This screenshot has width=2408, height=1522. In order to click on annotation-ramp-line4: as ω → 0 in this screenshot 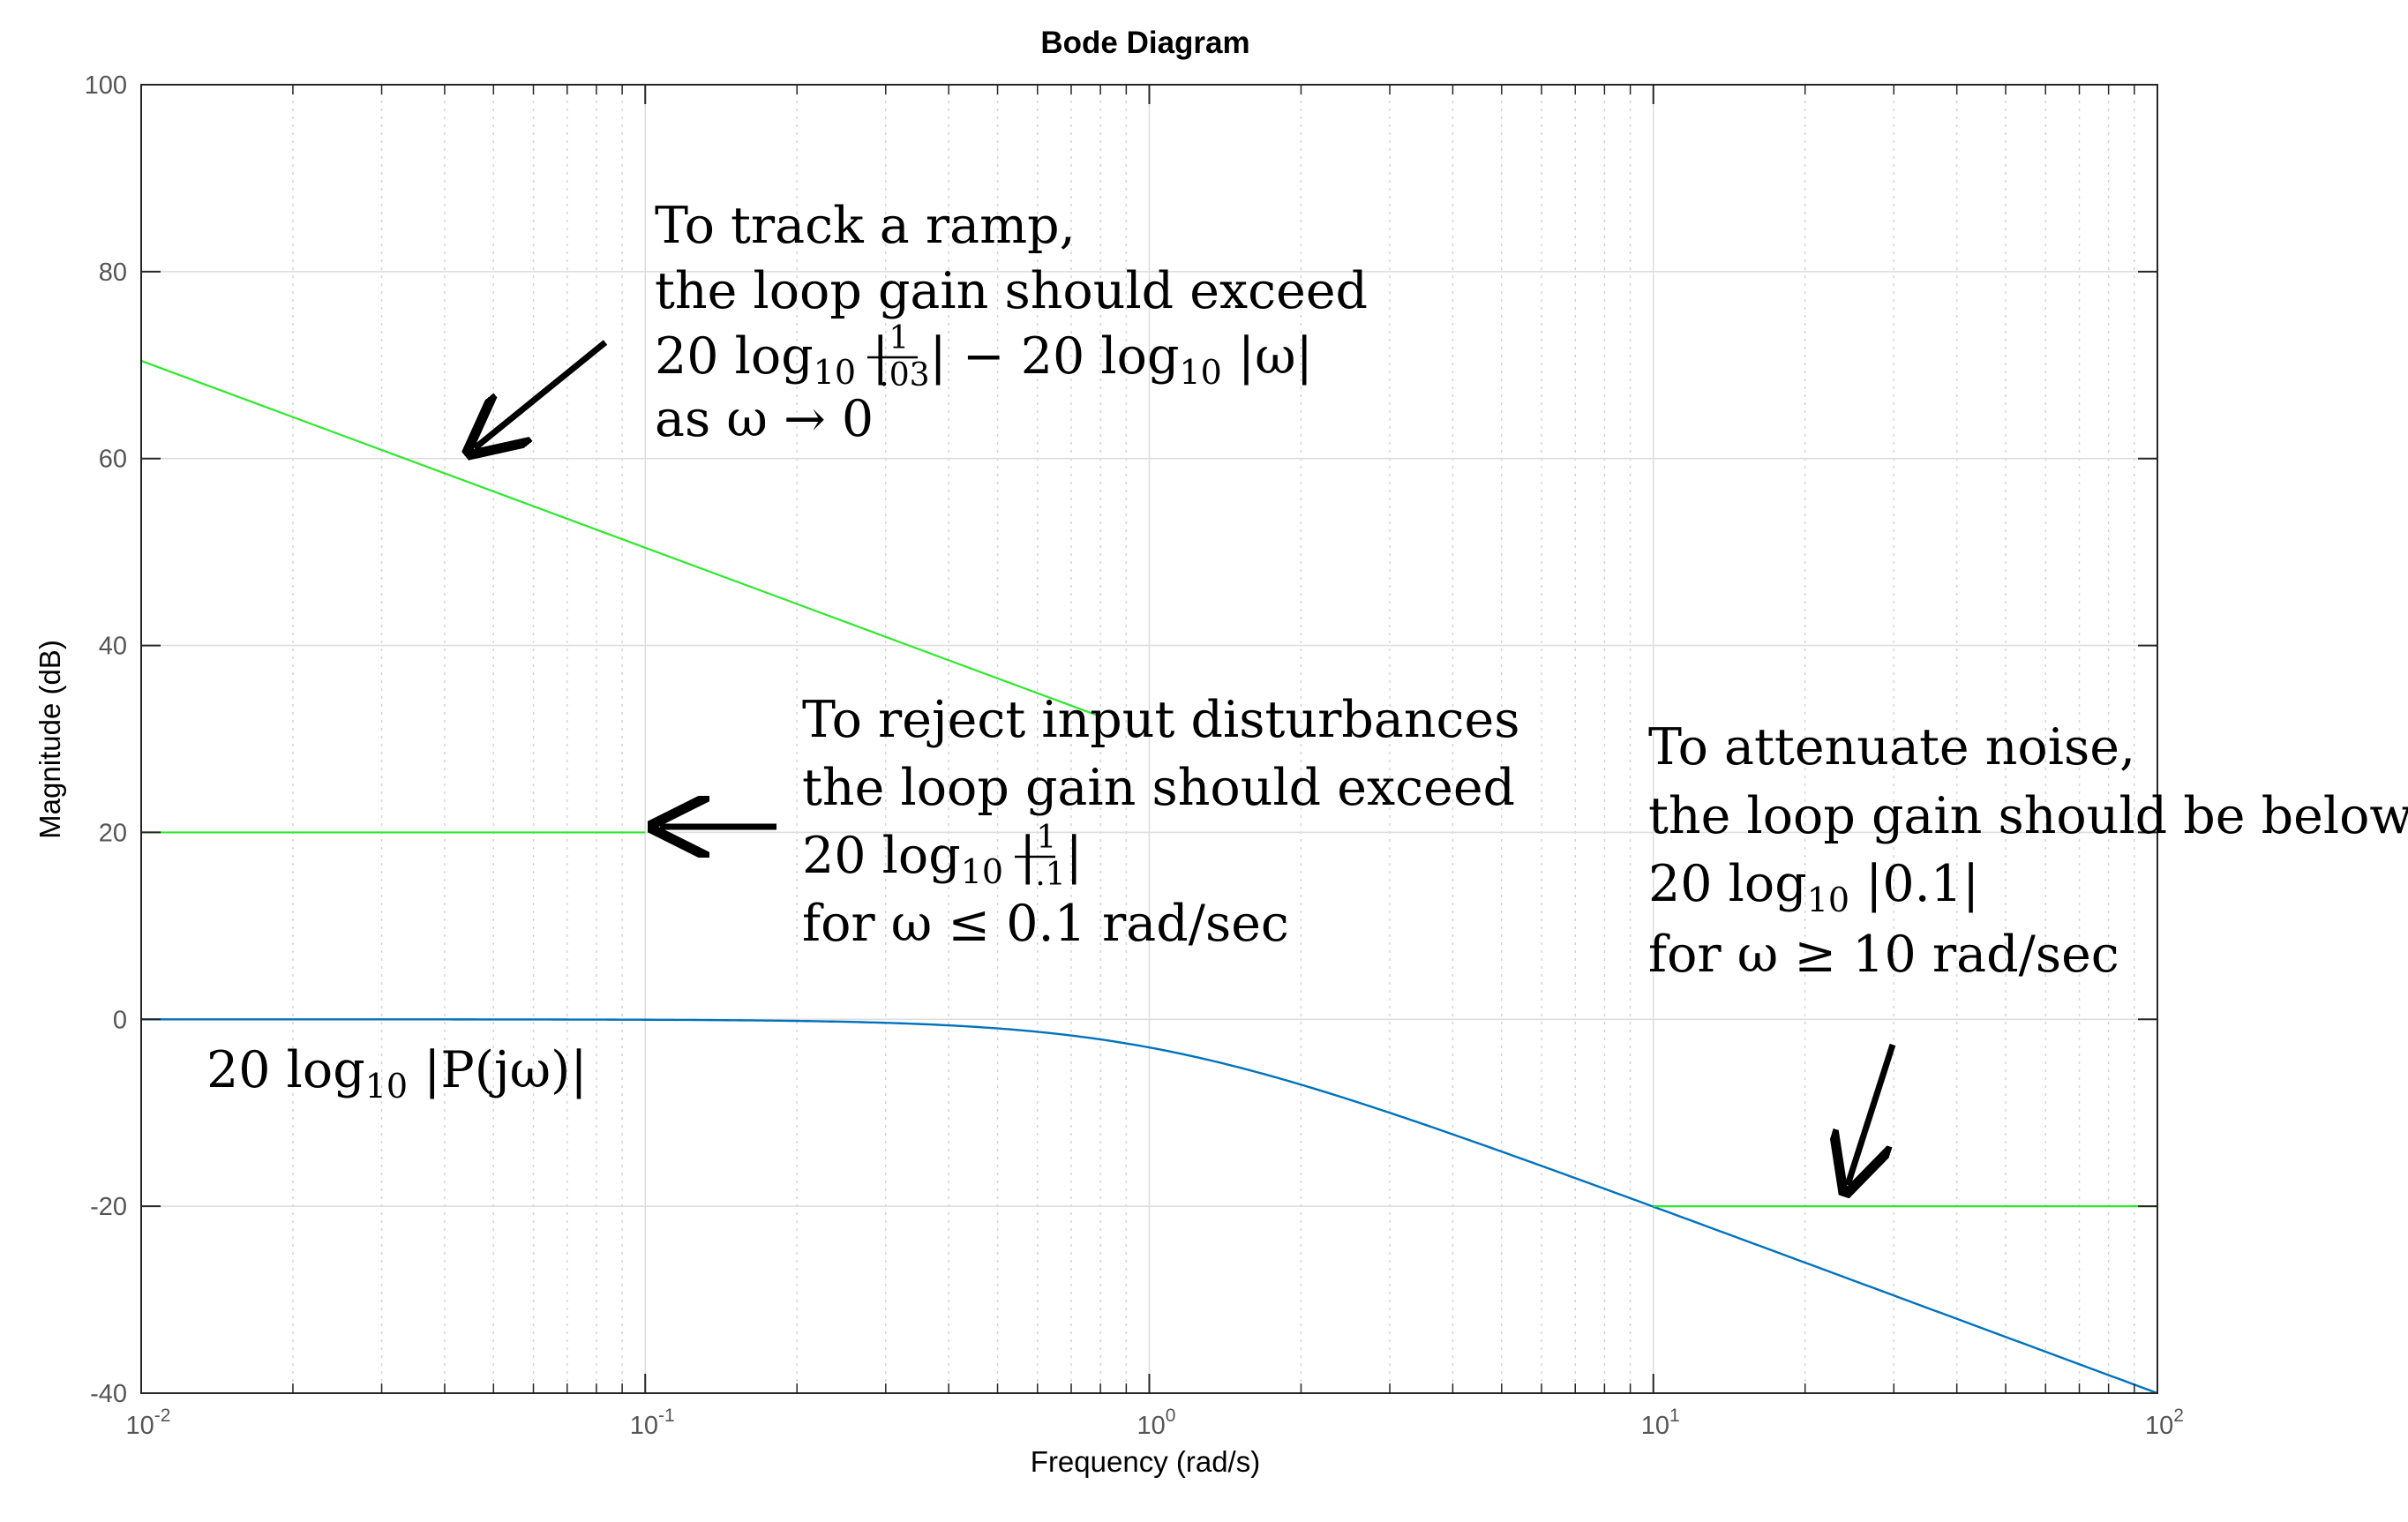, I will do `click(765, 419)`.